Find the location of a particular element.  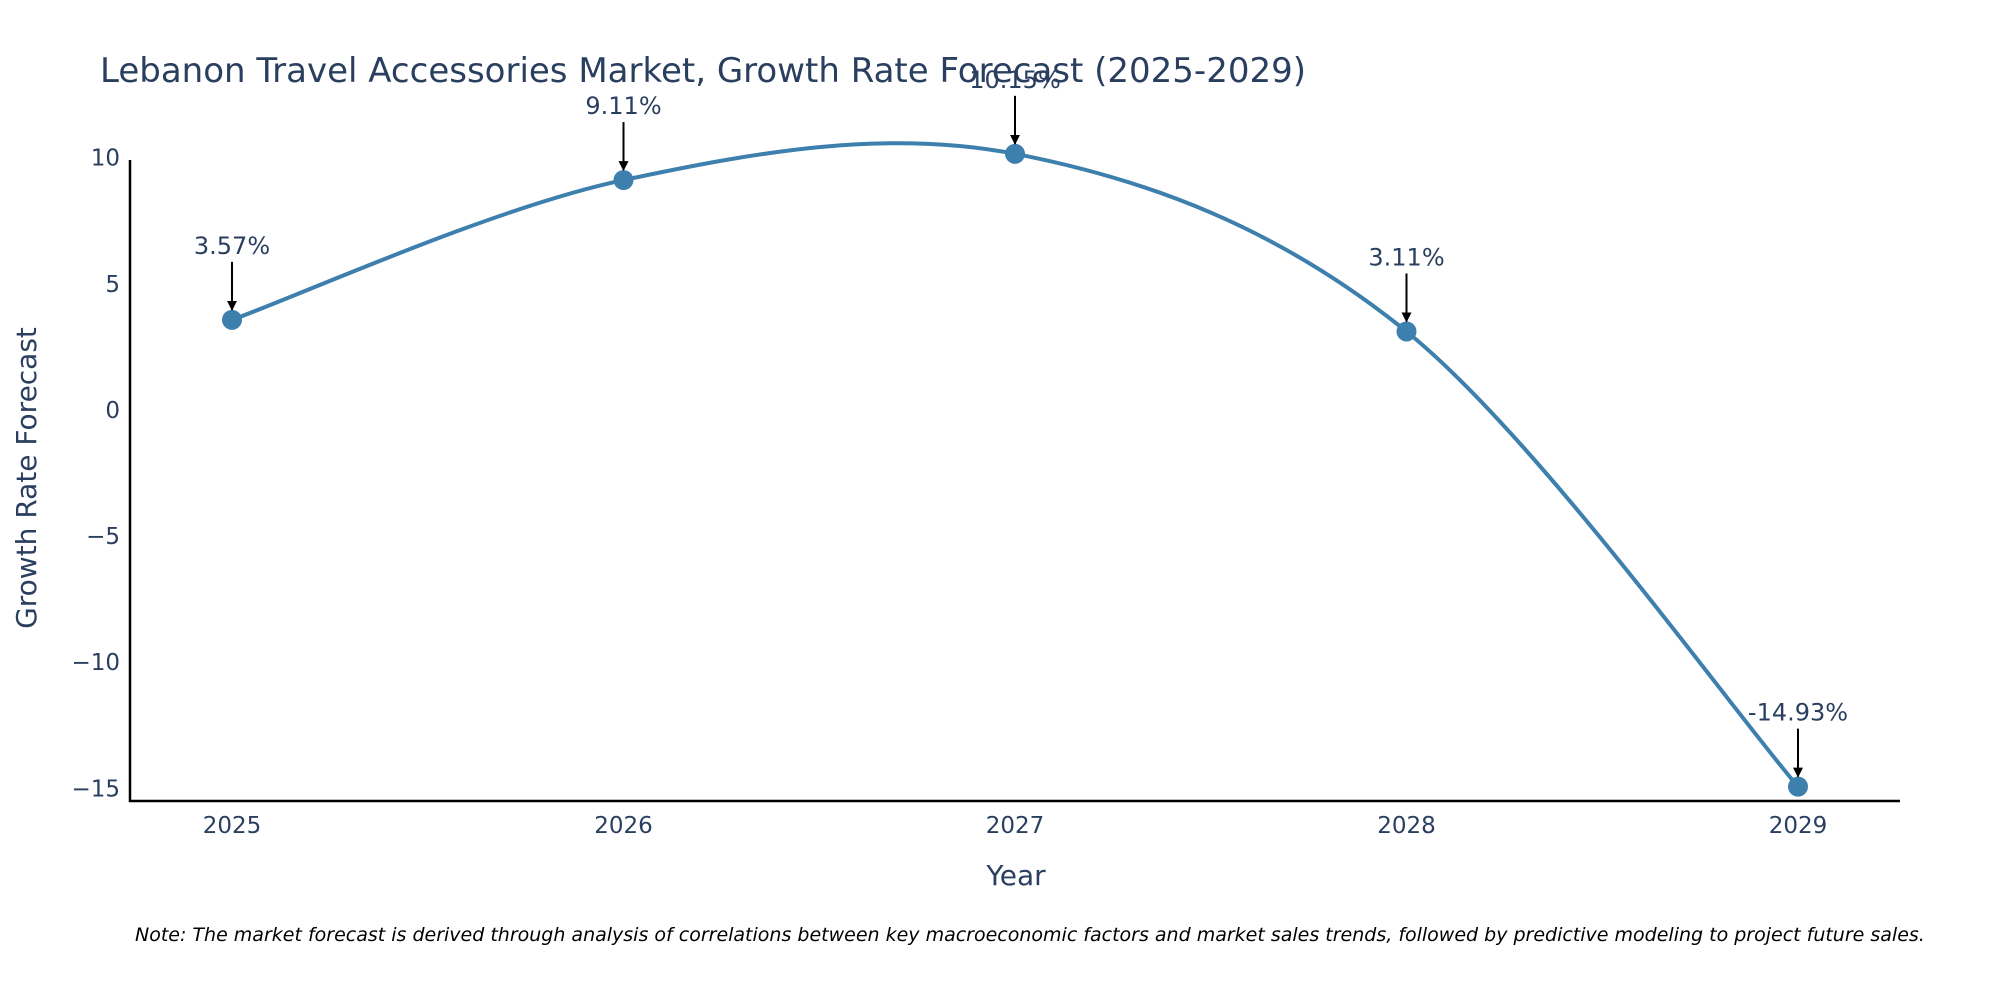

data-point-2029 is located at coordinates (1798, 786).